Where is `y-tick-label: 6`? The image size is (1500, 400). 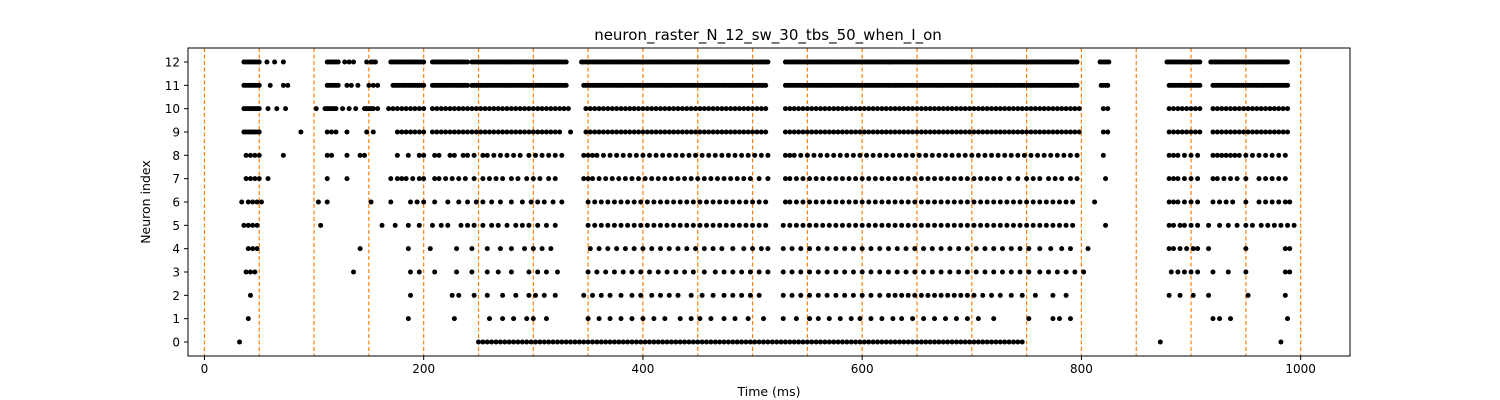
y-tick-label: 6 is located at coordinates (176, 203).